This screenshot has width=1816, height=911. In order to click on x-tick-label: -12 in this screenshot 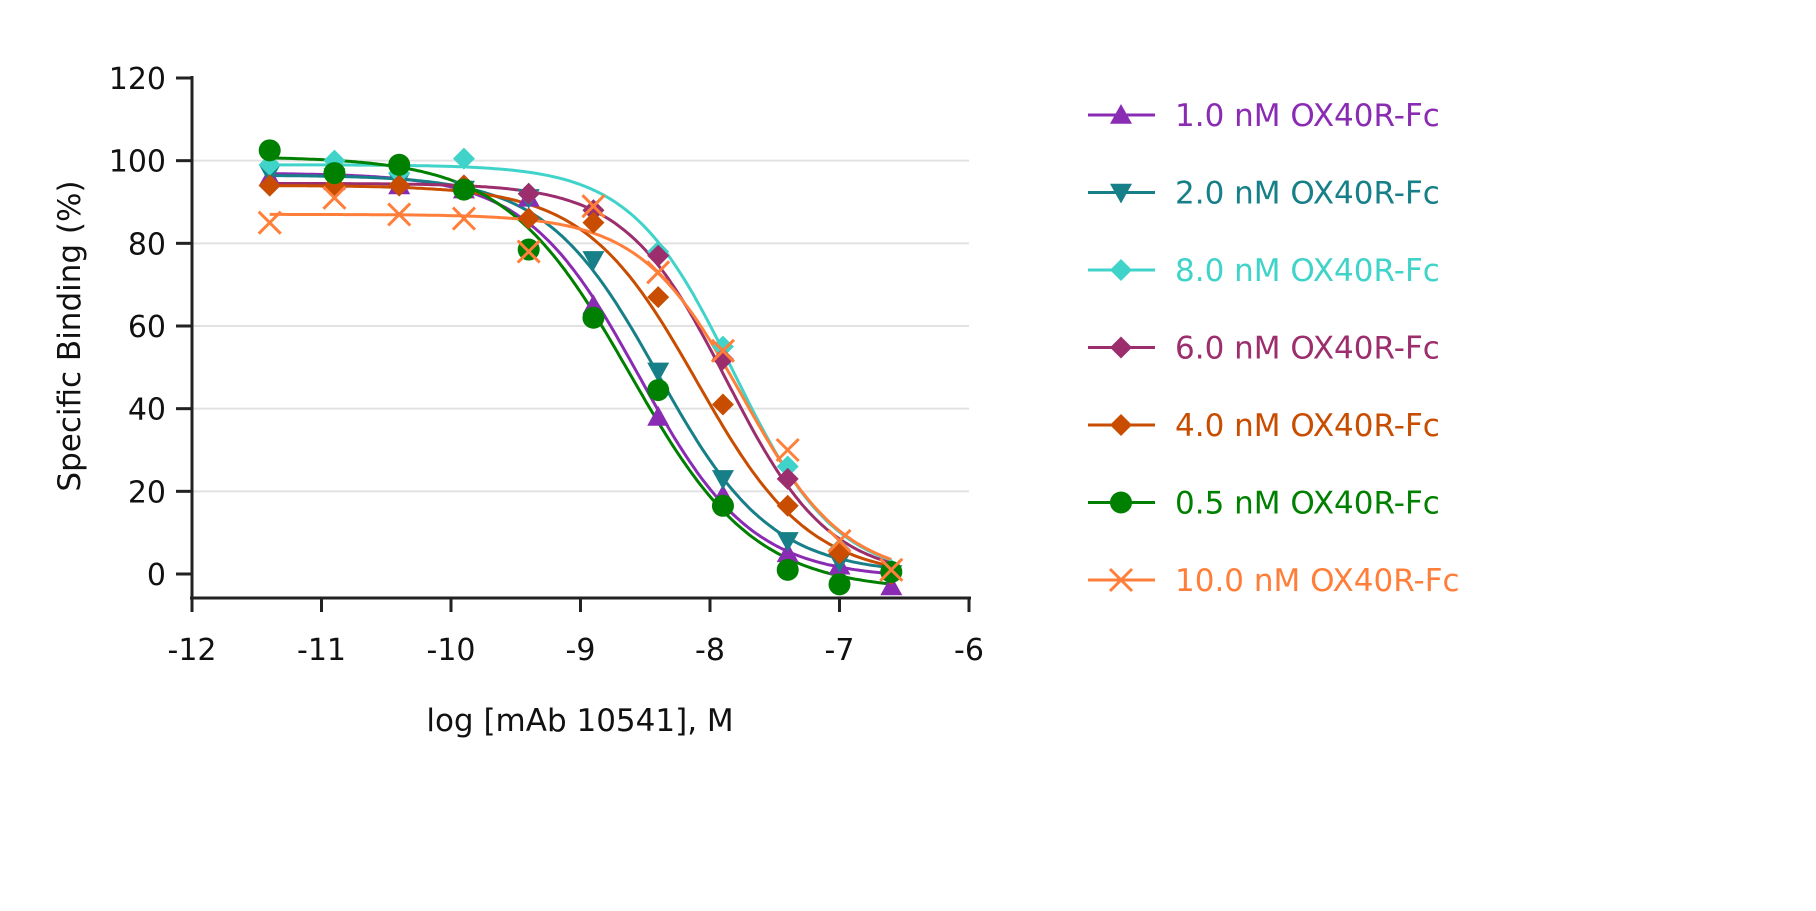, I will do `click(192, 650)`.